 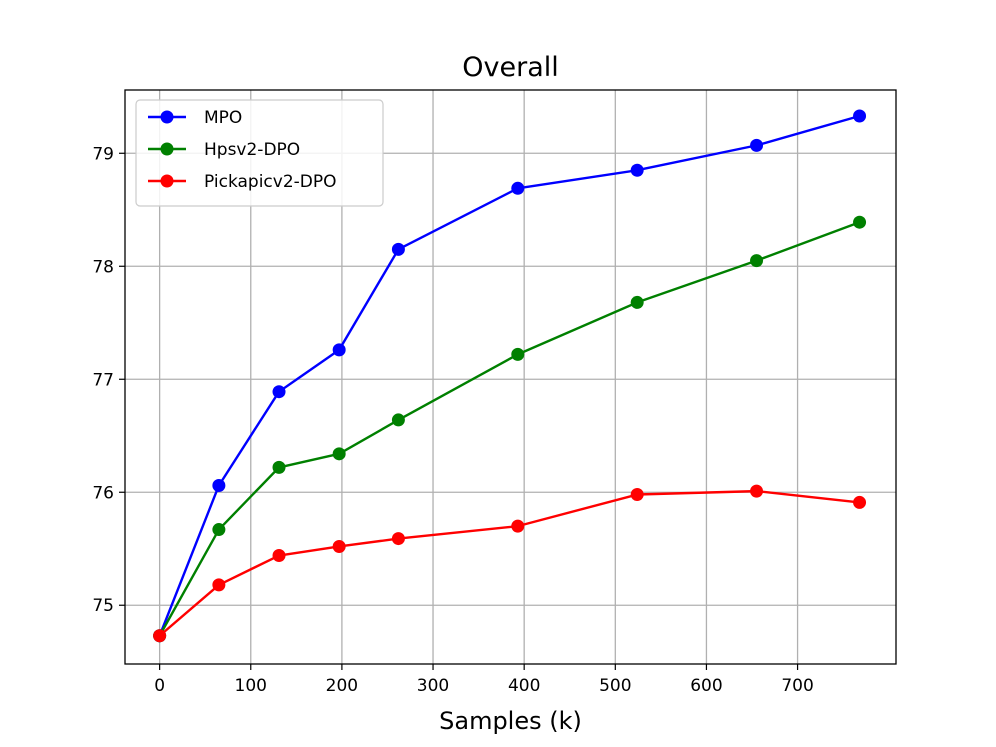 I want to click on legend-item-hpsv2-dpo: Hpsv2-DPO, so click(x=224, y=150).